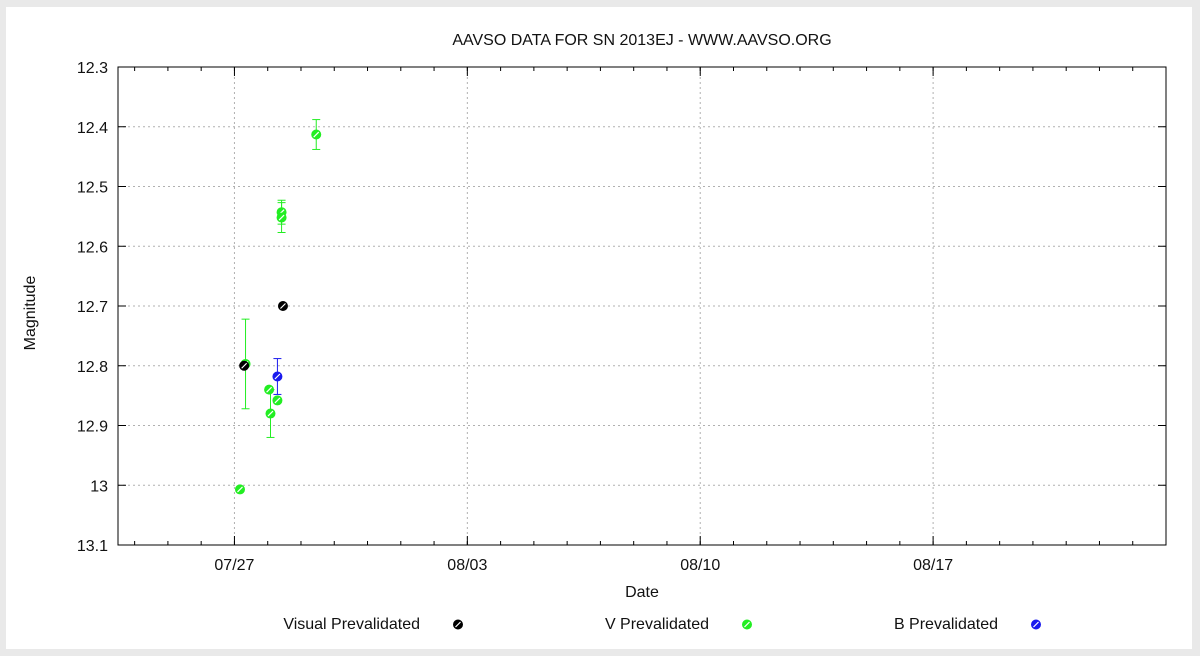  I want to click on y-tick-label: 12.5, so click(92, 188).